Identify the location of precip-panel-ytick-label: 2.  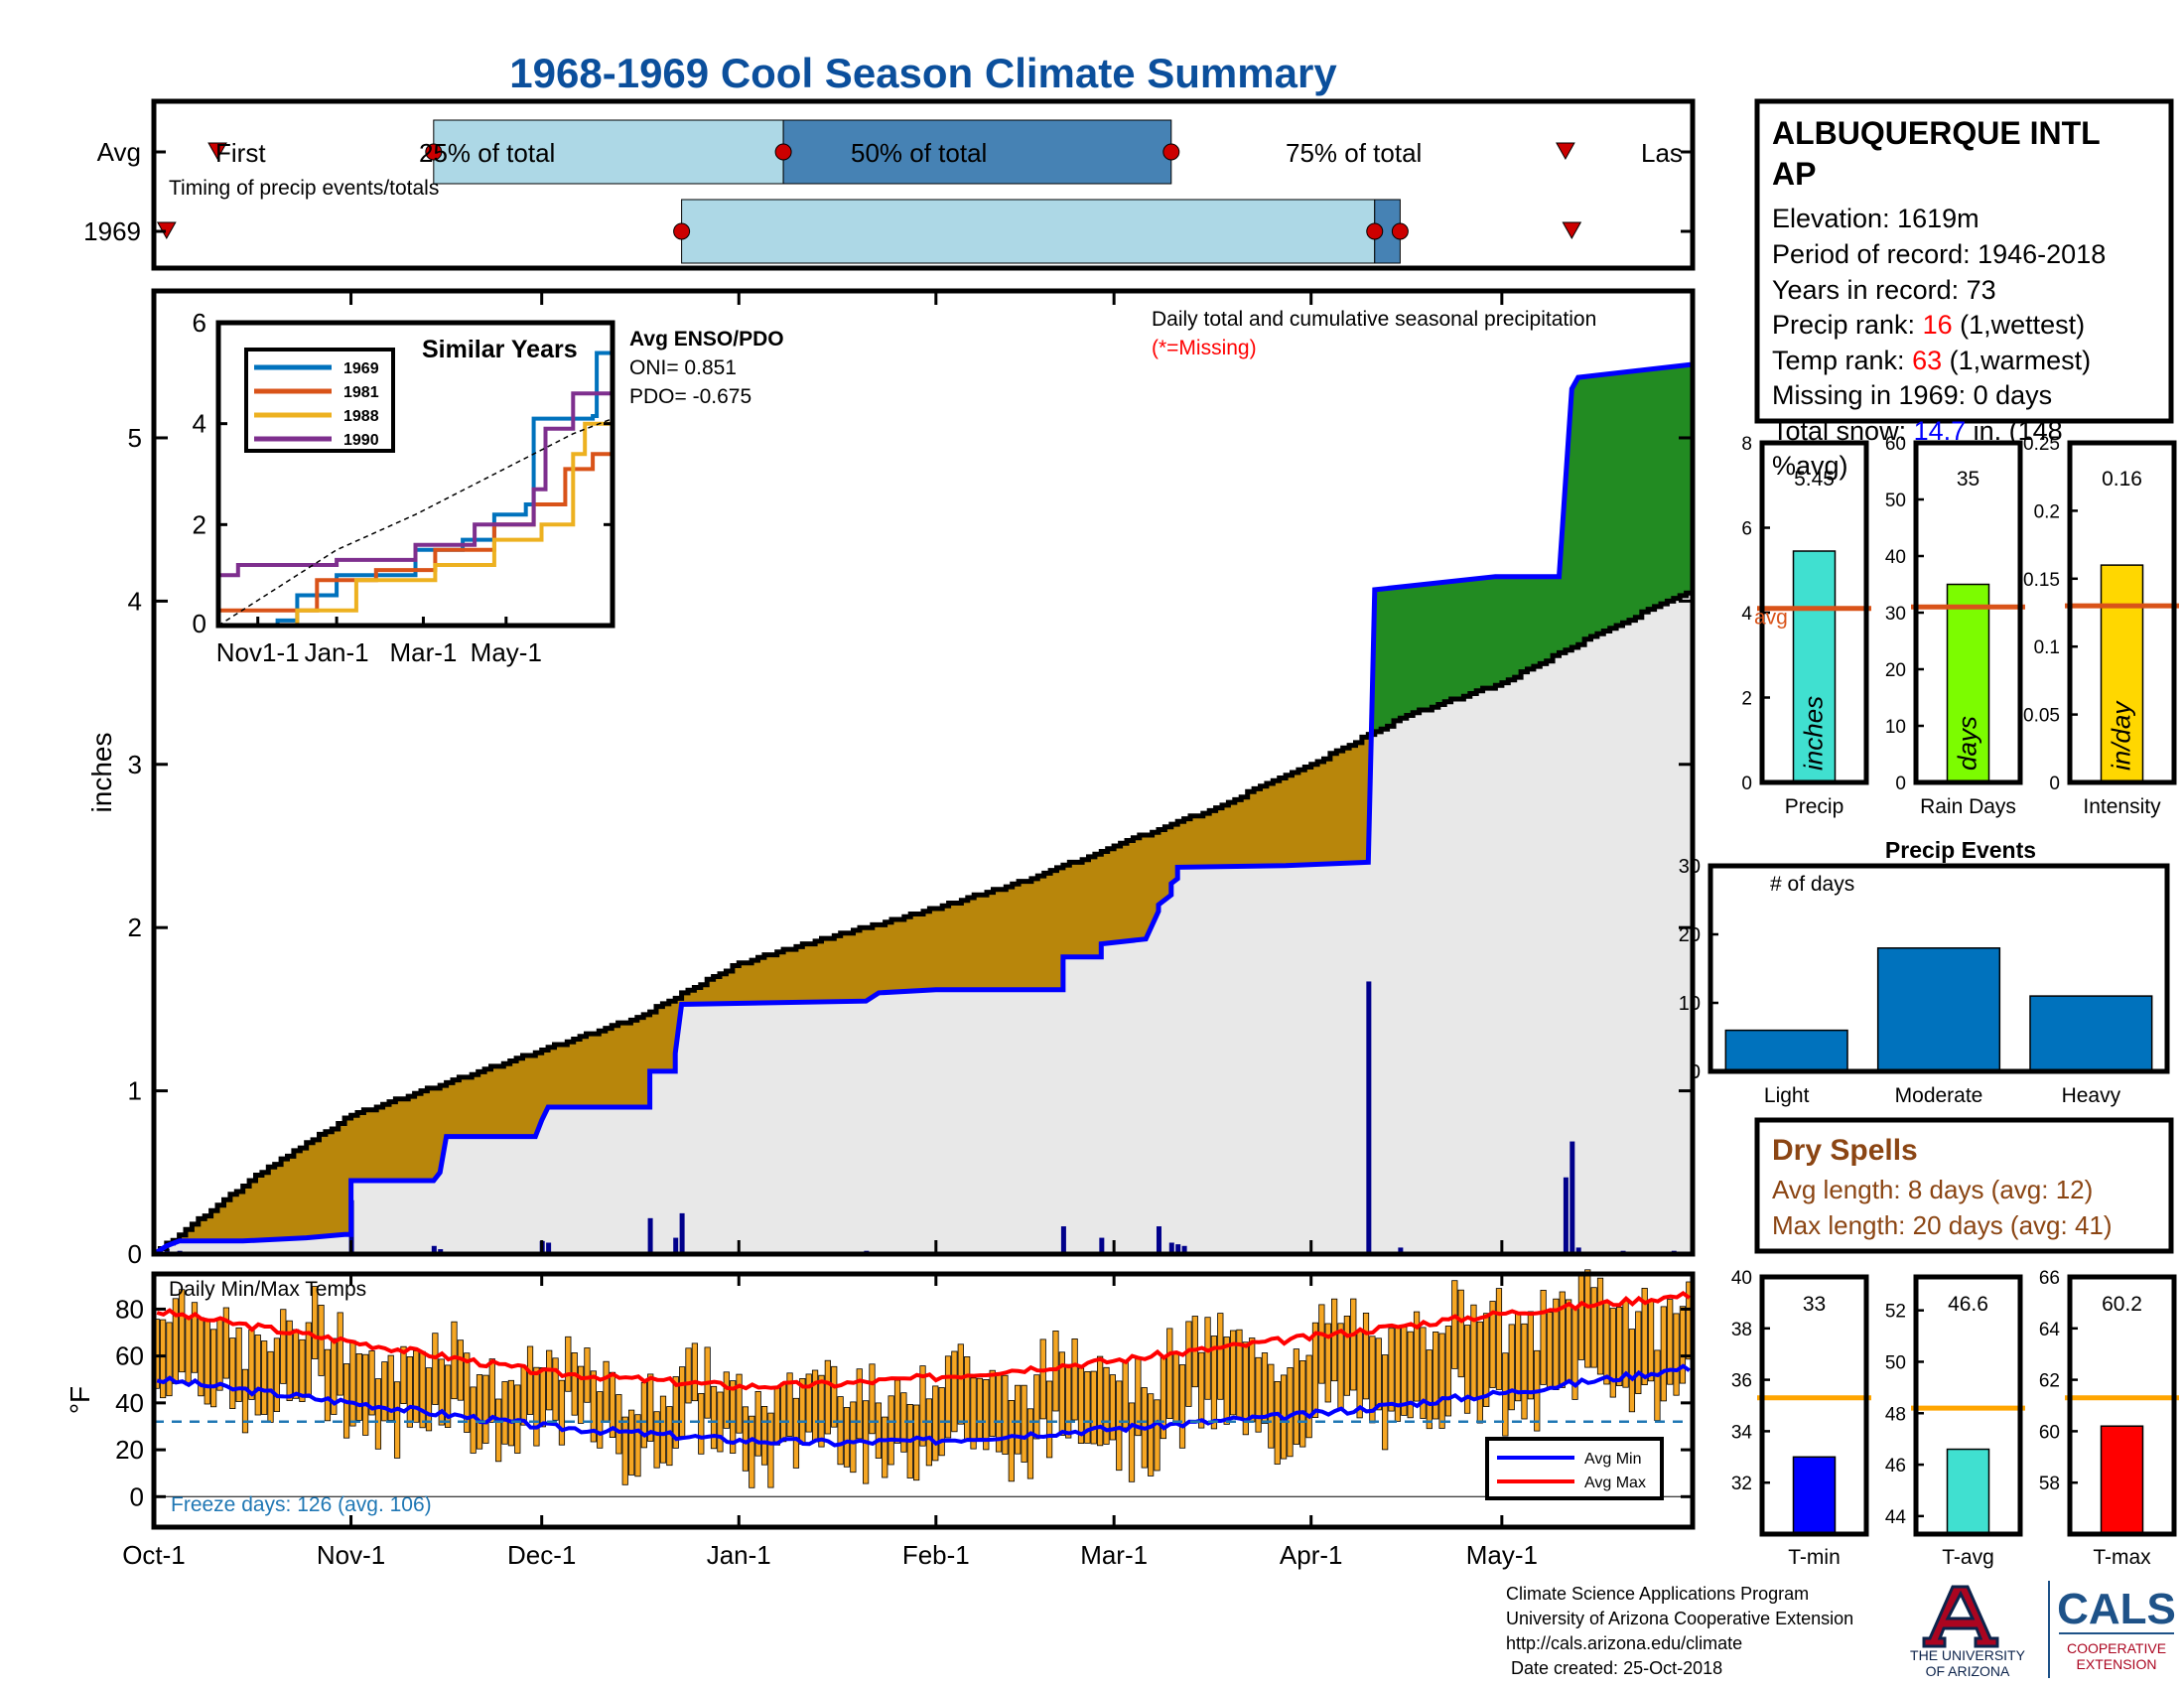
(1746, 699).